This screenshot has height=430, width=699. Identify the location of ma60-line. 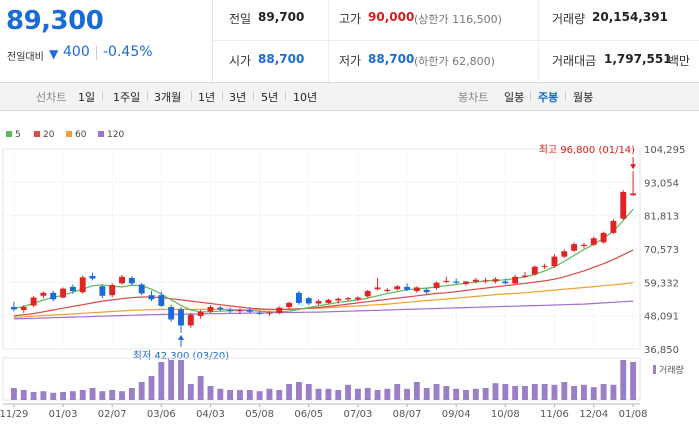
(323, 300).